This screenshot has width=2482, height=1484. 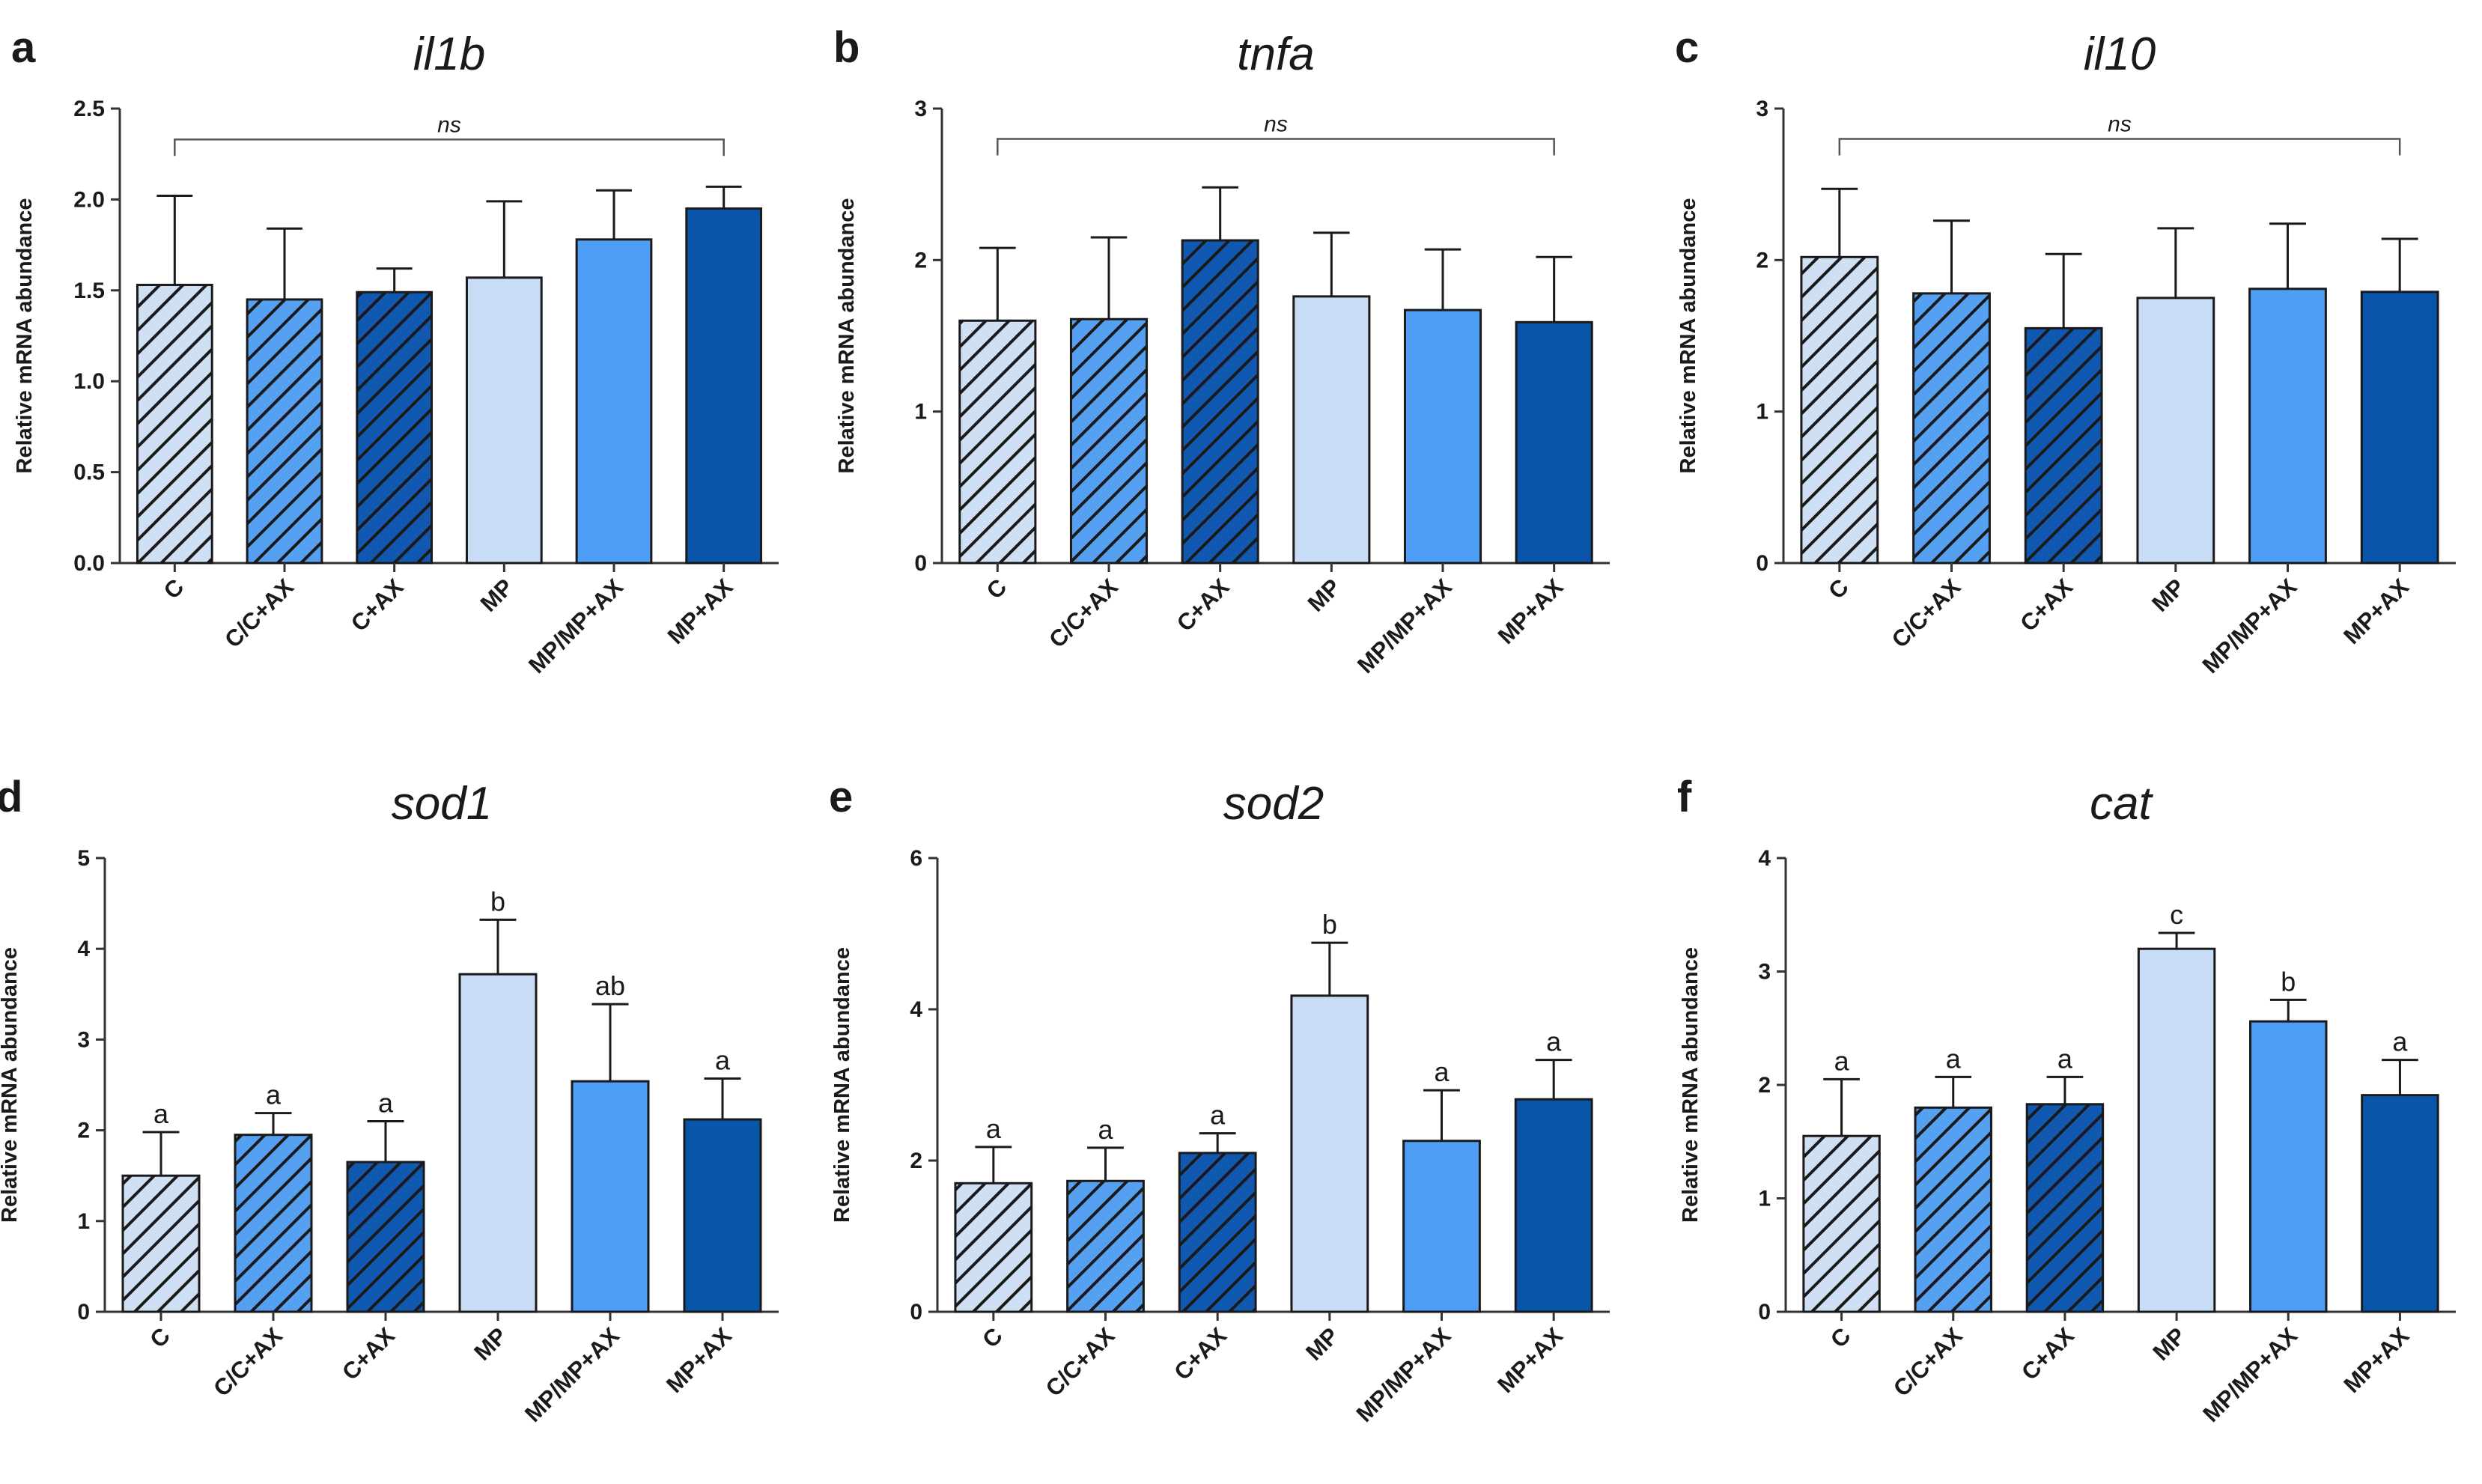 What do you see at coordinates (442, 804) in the screenshot?
I see `chart-title: sod1` at bounding box center [442, 804].